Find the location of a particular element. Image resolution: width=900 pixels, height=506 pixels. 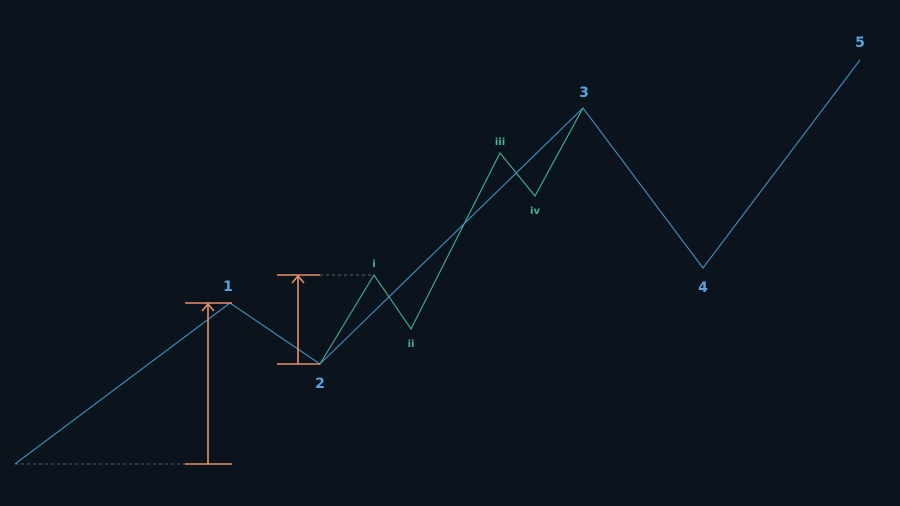

wave-label-iii: iii is located at coordinates (500, 142).